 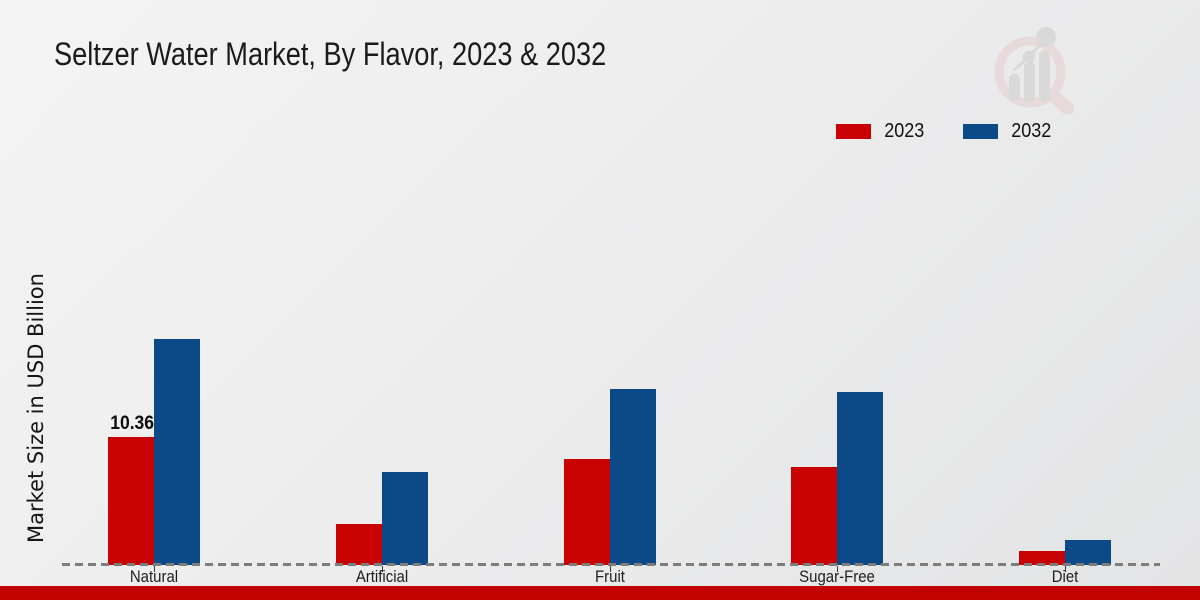 What do you see at coordinates (1030, 131) in the screenshot?
I see `legend-label-2032: 2032` at bounding box center [1030, 131].